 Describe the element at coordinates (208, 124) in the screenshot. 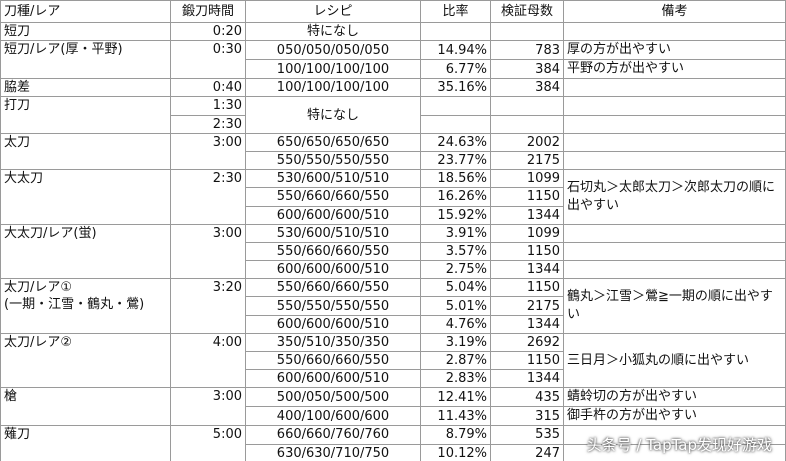

I see `time-cell: 2:30` at that location.